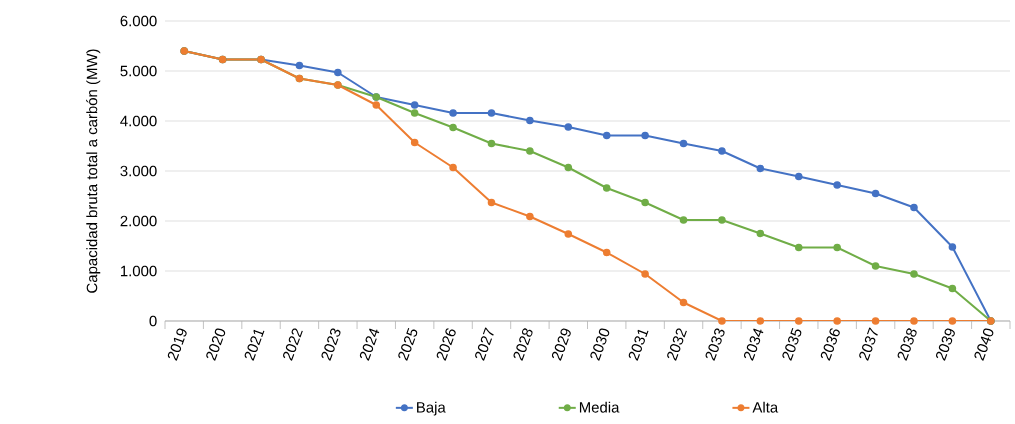 The width and height of the screenshot is (1015, 424). Describe the element at coordinates (138, 121) in the screenshot. I see `y-tick-label: 4.000` at that location.